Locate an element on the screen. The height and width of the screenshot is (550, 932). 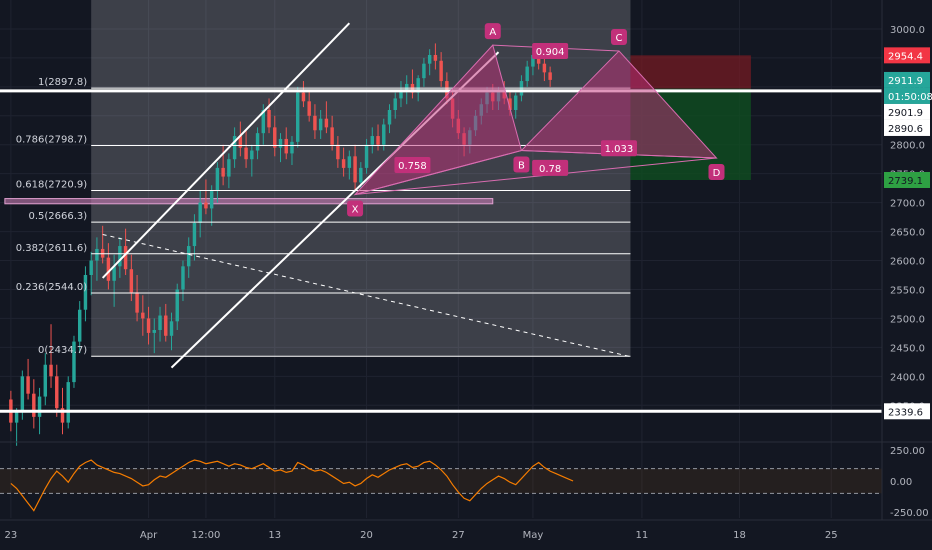
price-tick-label: 2650.0 is located at coordinates (907, 233).